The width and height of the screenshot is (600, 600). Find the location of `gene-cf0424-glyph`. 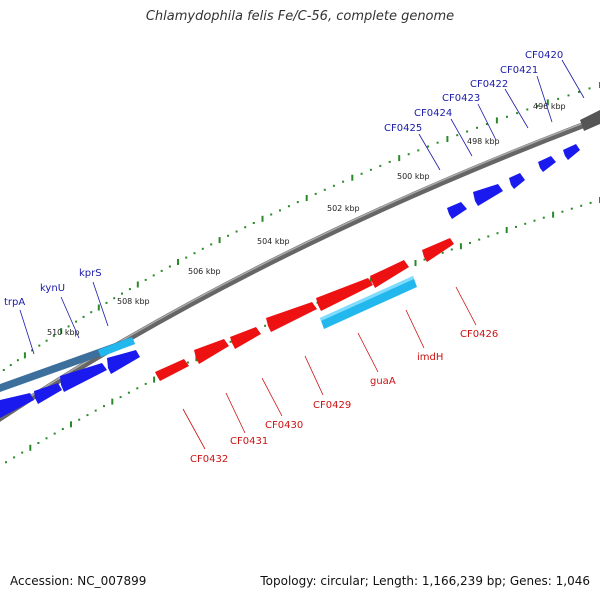

gene-cf0424-glyph is located at coordinates (488, 195).